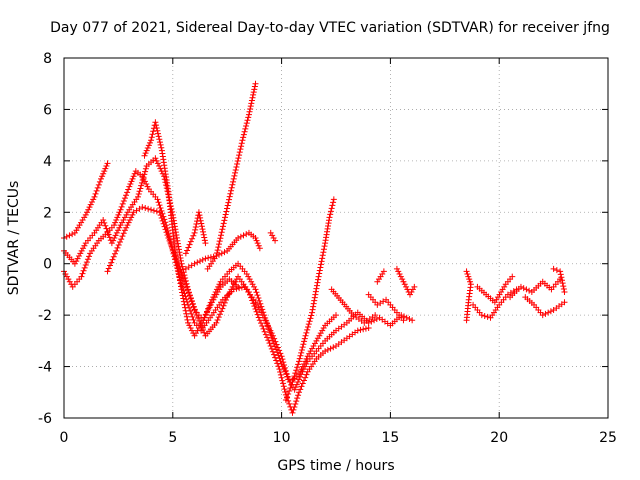 The height and width of the screenshot is (480, 640). What do you see at coordinates (282, 438) in the screenshot?
I see `x-tick-label: 10` at bounding box center [282, 438].